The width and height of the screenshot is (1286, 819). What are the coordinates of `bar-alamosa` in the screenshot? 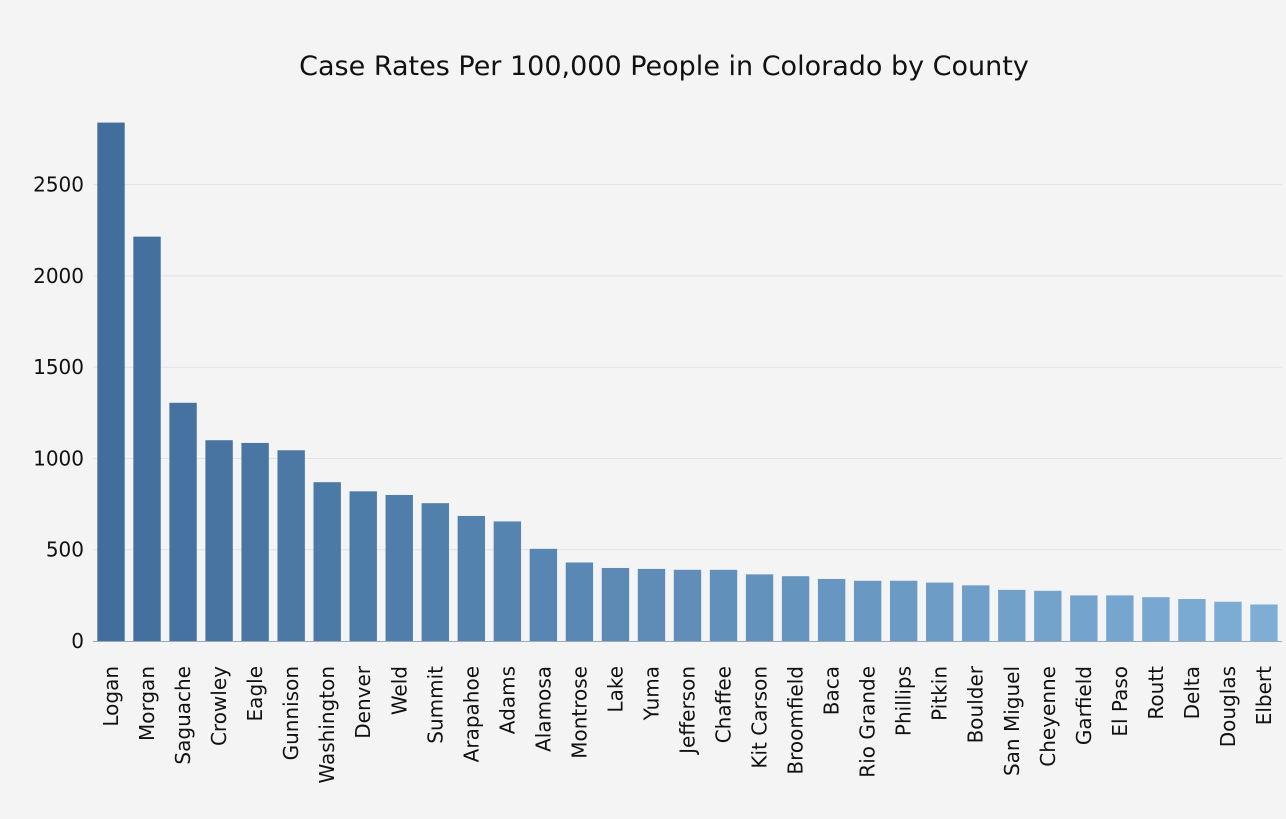 It's located at (543, 594).